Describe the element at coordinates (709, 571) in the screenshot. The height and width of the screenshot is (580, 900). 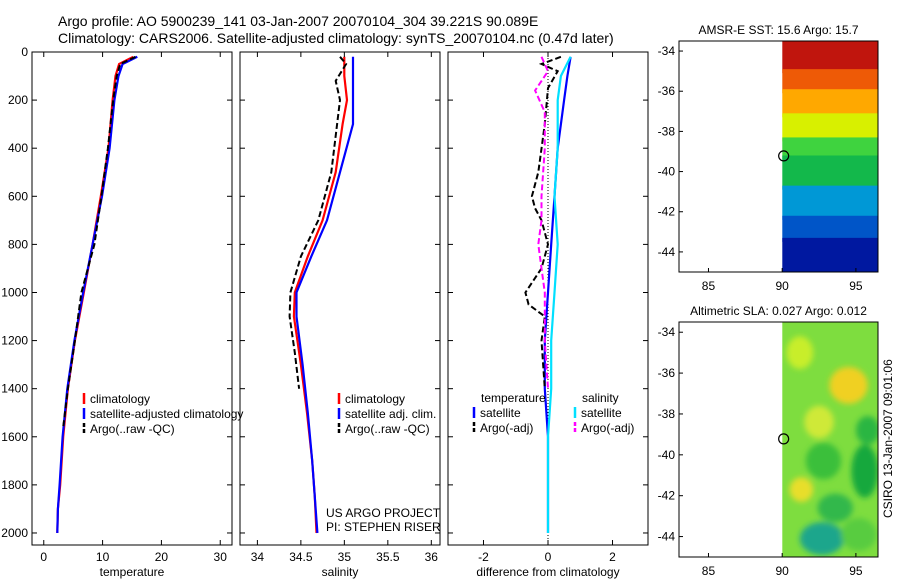
I see `altimetric-sla-map-xtick-label-0: 85` at that location.